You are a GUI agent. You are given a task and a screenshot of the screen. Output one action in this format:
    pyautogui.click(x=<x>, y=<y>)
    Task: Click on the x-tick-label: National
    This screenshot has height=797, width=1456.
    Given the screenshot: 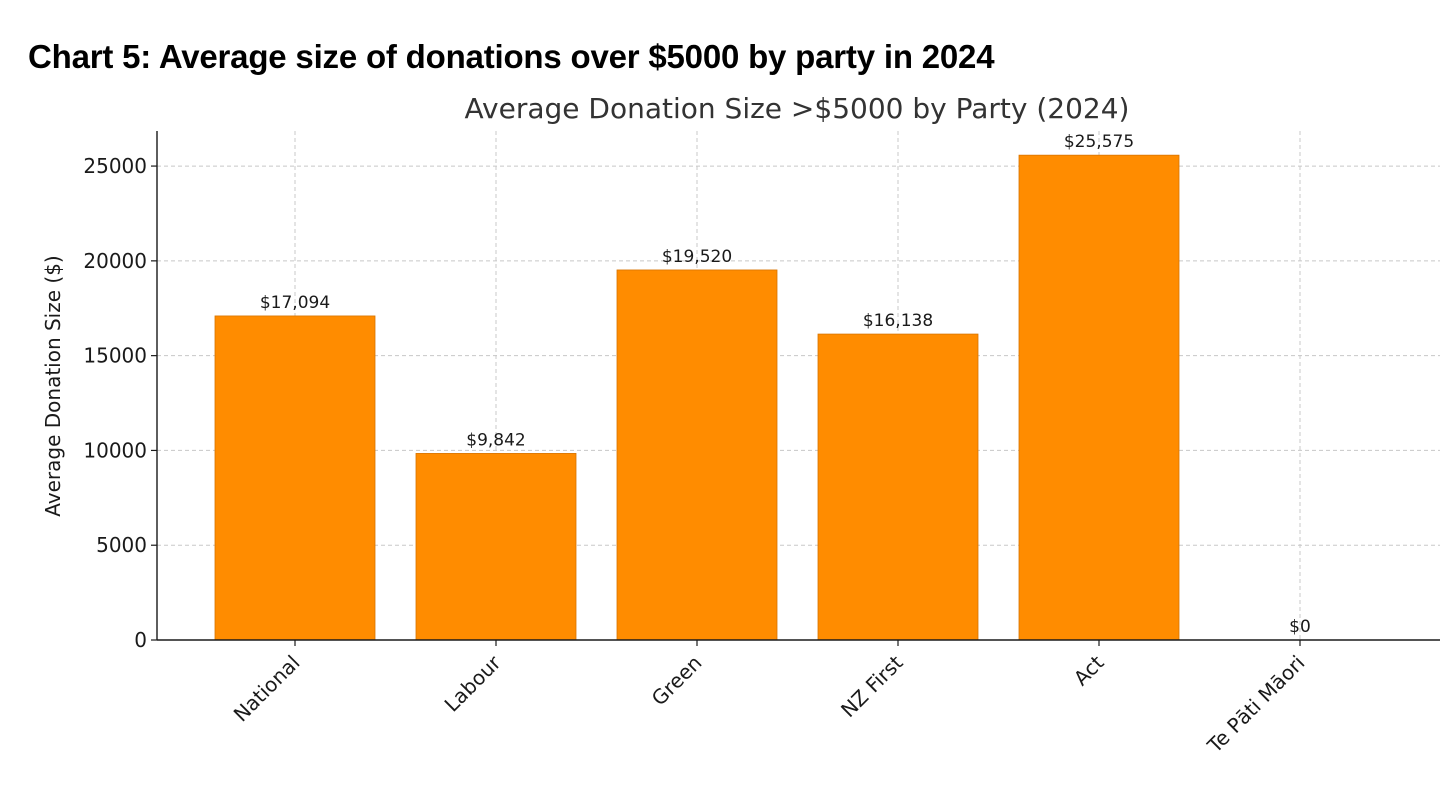 What is the action you would take?
    pyautogui.click(x=267, y=689)
    